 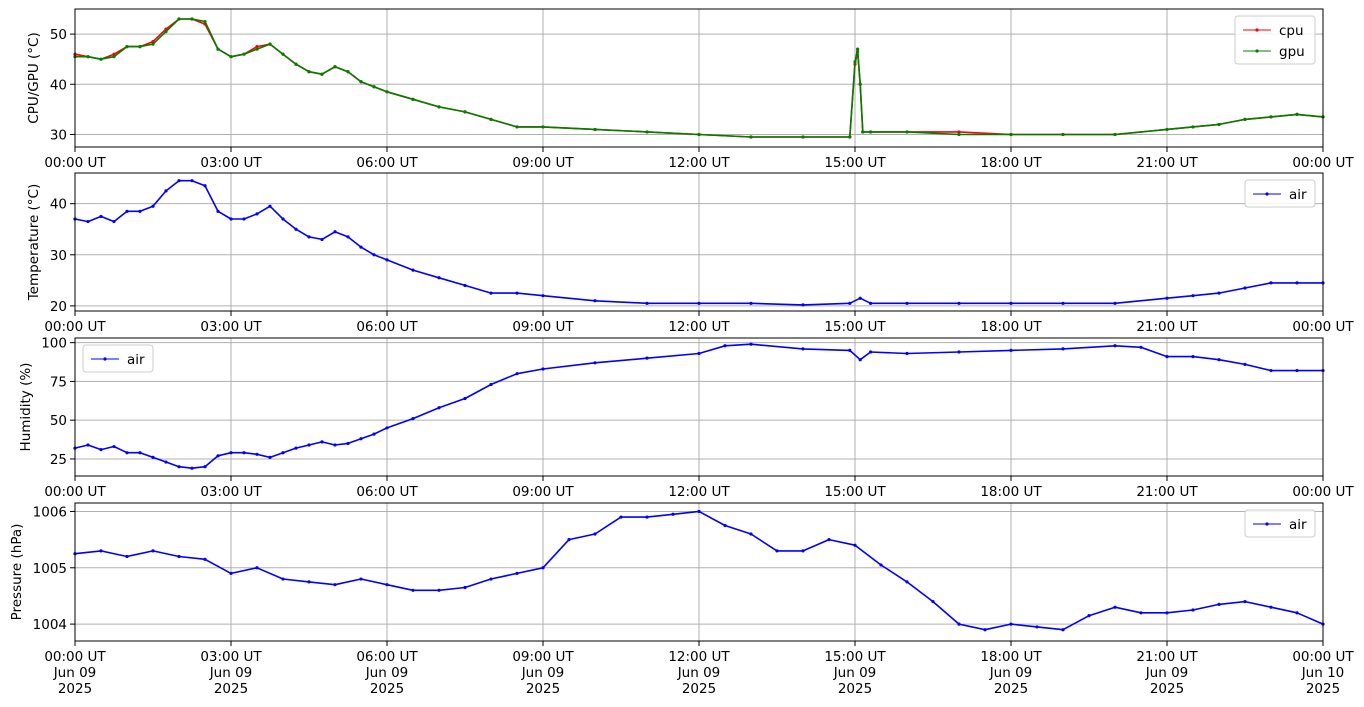 What do you see at coordinates (1011, 327) in the screenshot?
I see `x-tick-label: 18:00 UT` at bounding box center [1011, 327].